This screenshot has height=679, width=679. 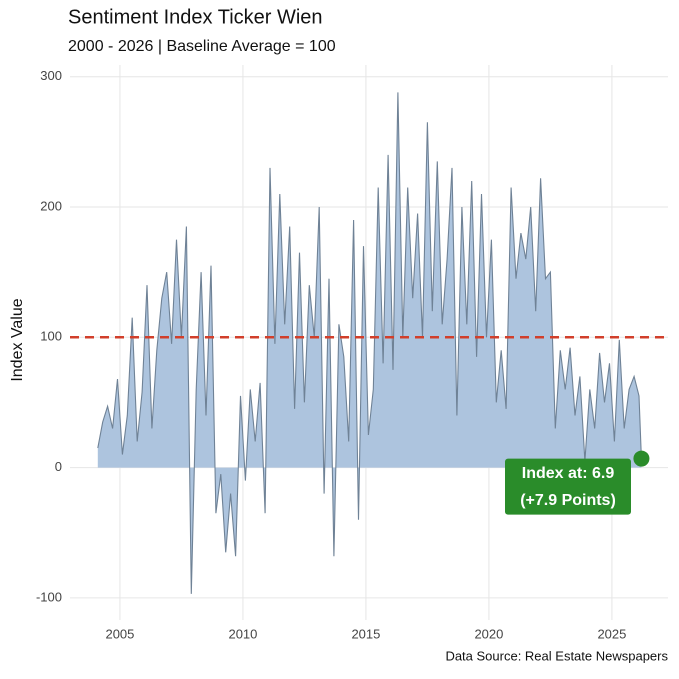 I want to click on y-tick-label: 200, so click(x=51, y=205).